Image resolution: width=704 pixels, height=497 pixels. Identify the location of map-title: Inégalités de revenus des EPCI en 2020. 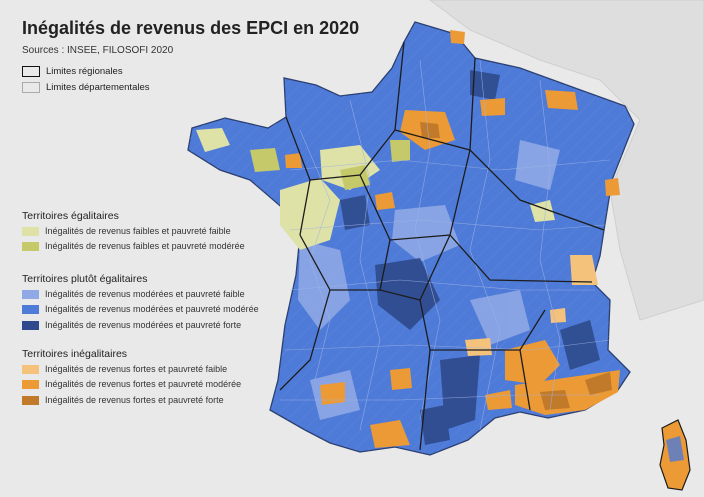
(191, 28).